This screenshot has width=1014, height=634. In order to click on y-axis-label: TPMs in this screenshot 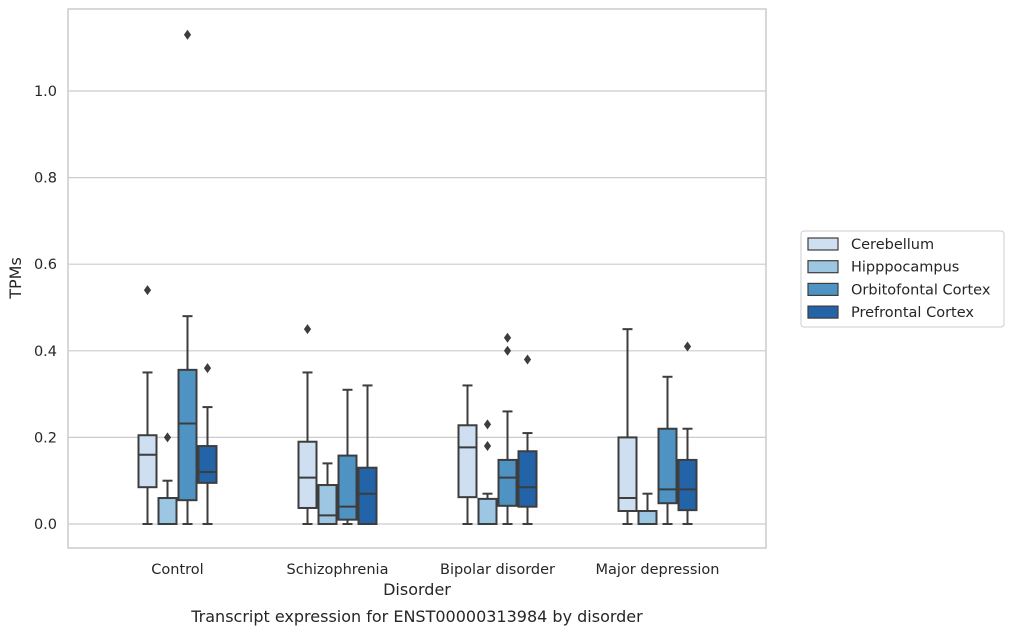, I will do `click(15, 278)`.